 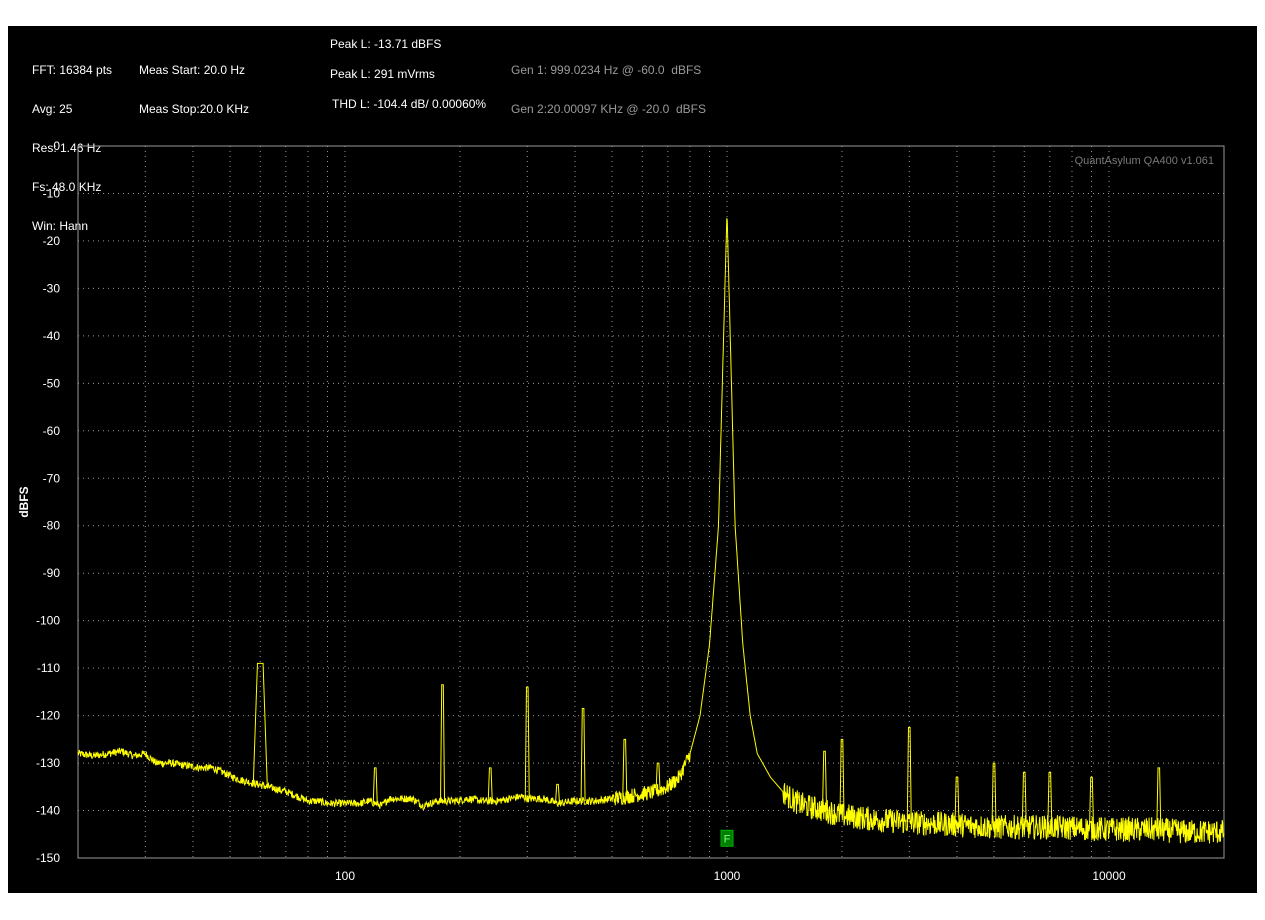 I want to click on y-tick-label: -40, so click(x=52, y=336).